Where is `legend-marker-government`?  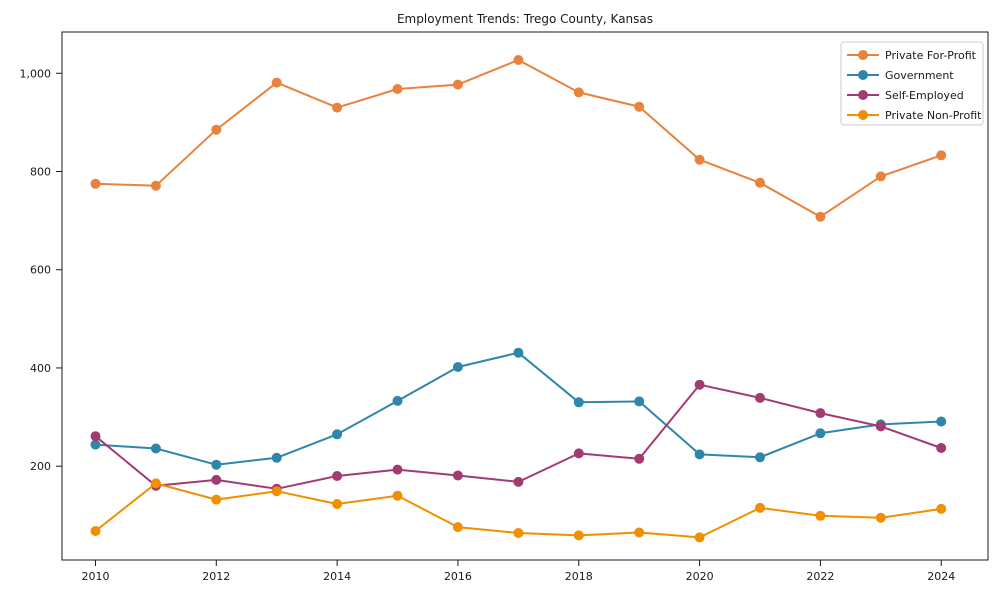 legend-marker-government is located at coordinates (863, 75).